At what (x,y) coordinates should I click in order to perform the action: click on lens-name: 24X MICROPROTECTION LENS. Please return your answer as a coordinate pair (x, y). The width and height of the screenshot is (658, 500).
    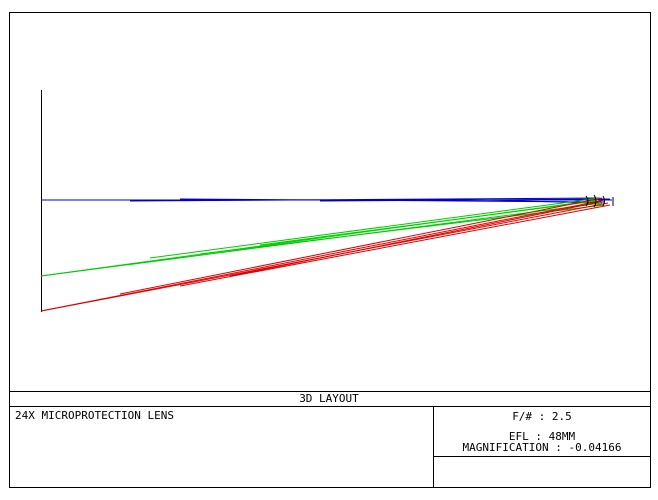
    Looking at the image, I should click on (94, 415).